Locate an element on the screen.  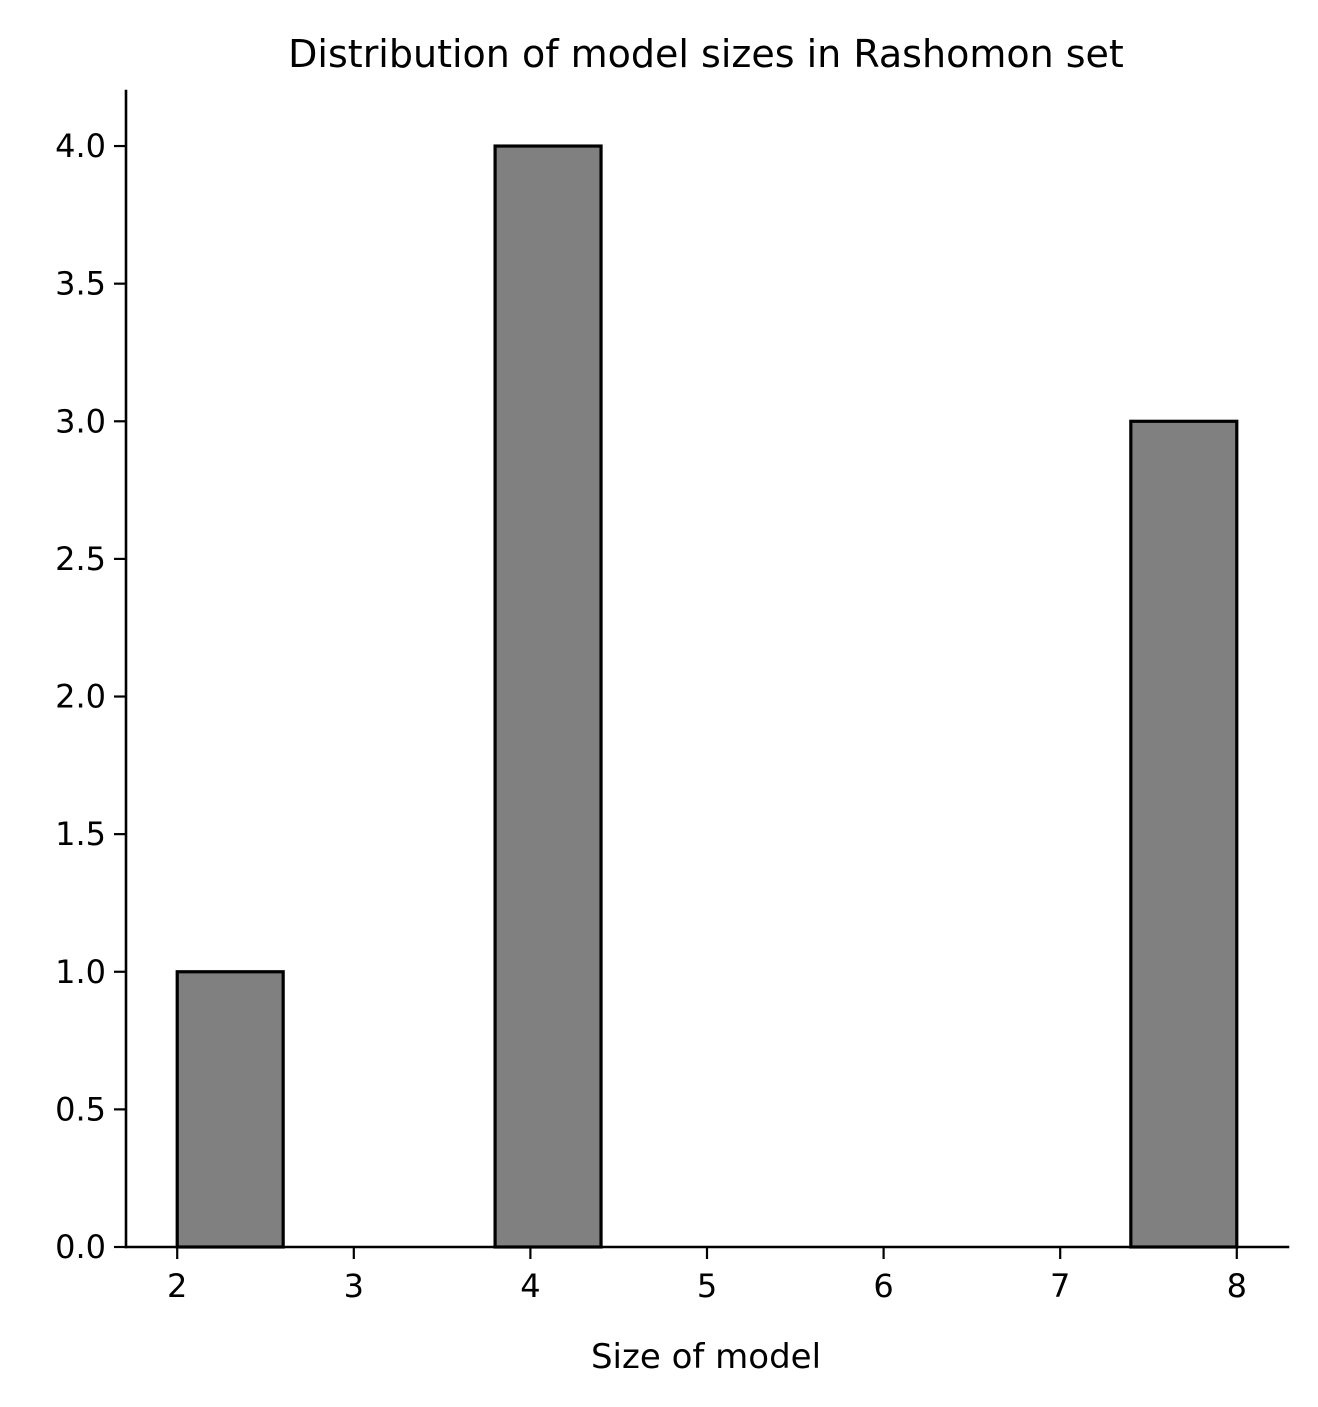
x-tick-label: 3 is located at coordinates (354, 1286).